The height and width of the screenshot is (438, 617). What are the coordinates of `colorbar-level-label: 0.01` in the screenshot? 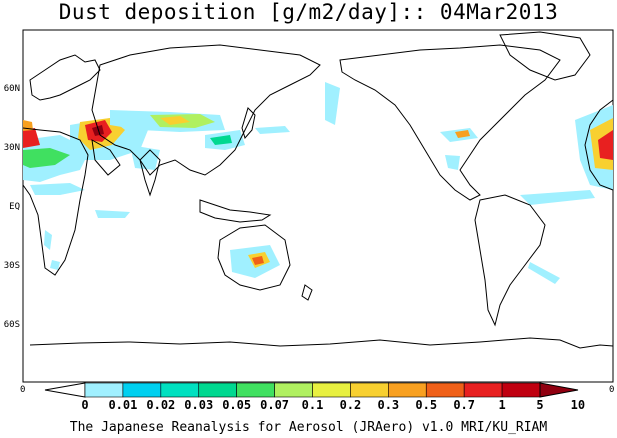 It's located at (123, 405).